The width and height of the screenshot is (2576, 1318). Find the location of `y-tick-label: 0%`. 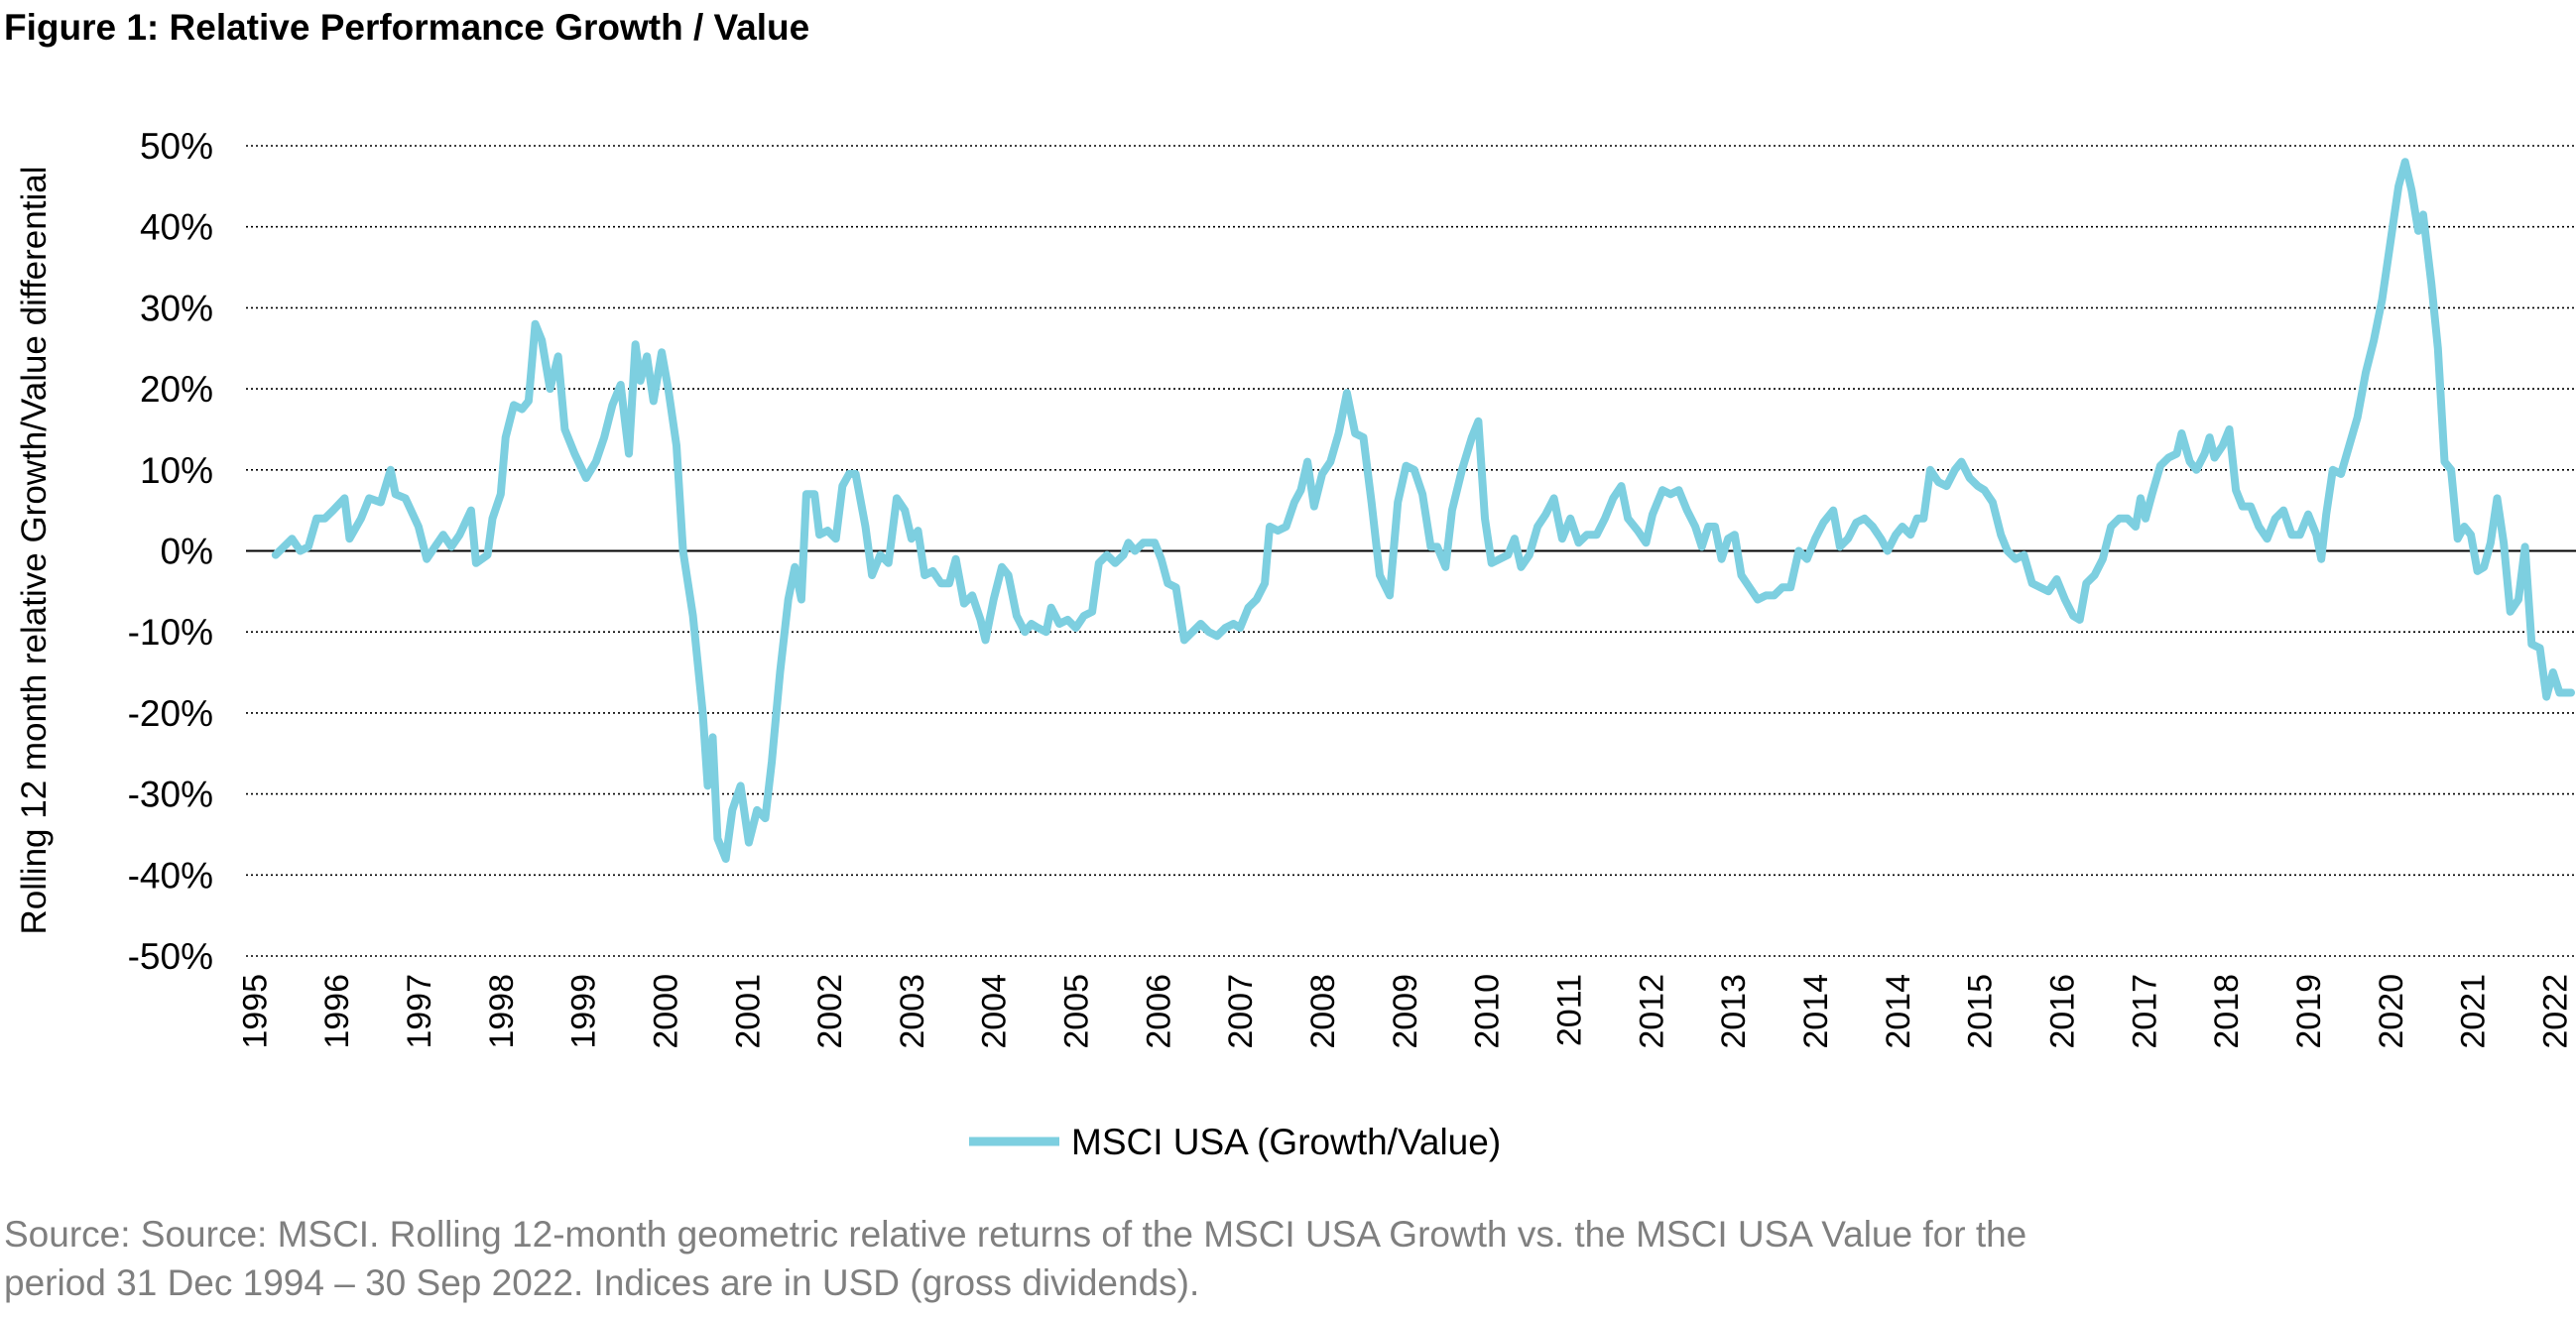

y-tick-label: 0% is located at coordinates (187, 552).